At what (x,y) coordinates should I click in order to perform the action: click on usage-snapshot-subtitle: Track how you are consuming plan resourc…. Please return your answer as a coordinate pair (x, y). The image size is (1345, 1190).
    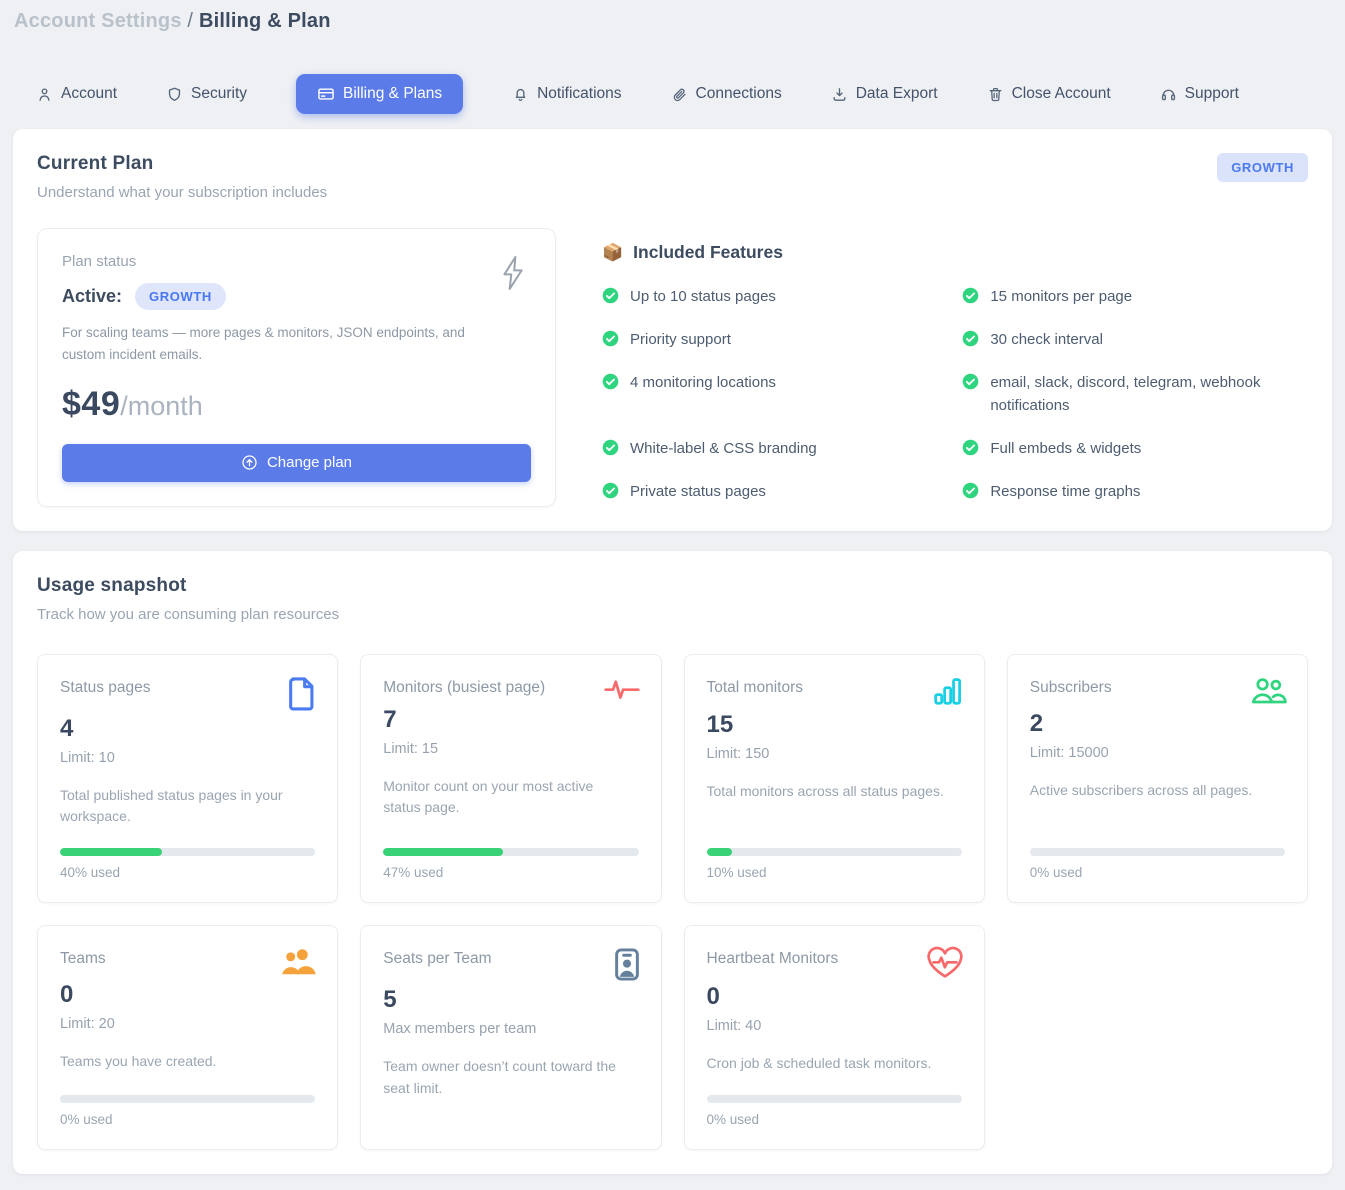
    Looking at the image, I should click on (188, 614).